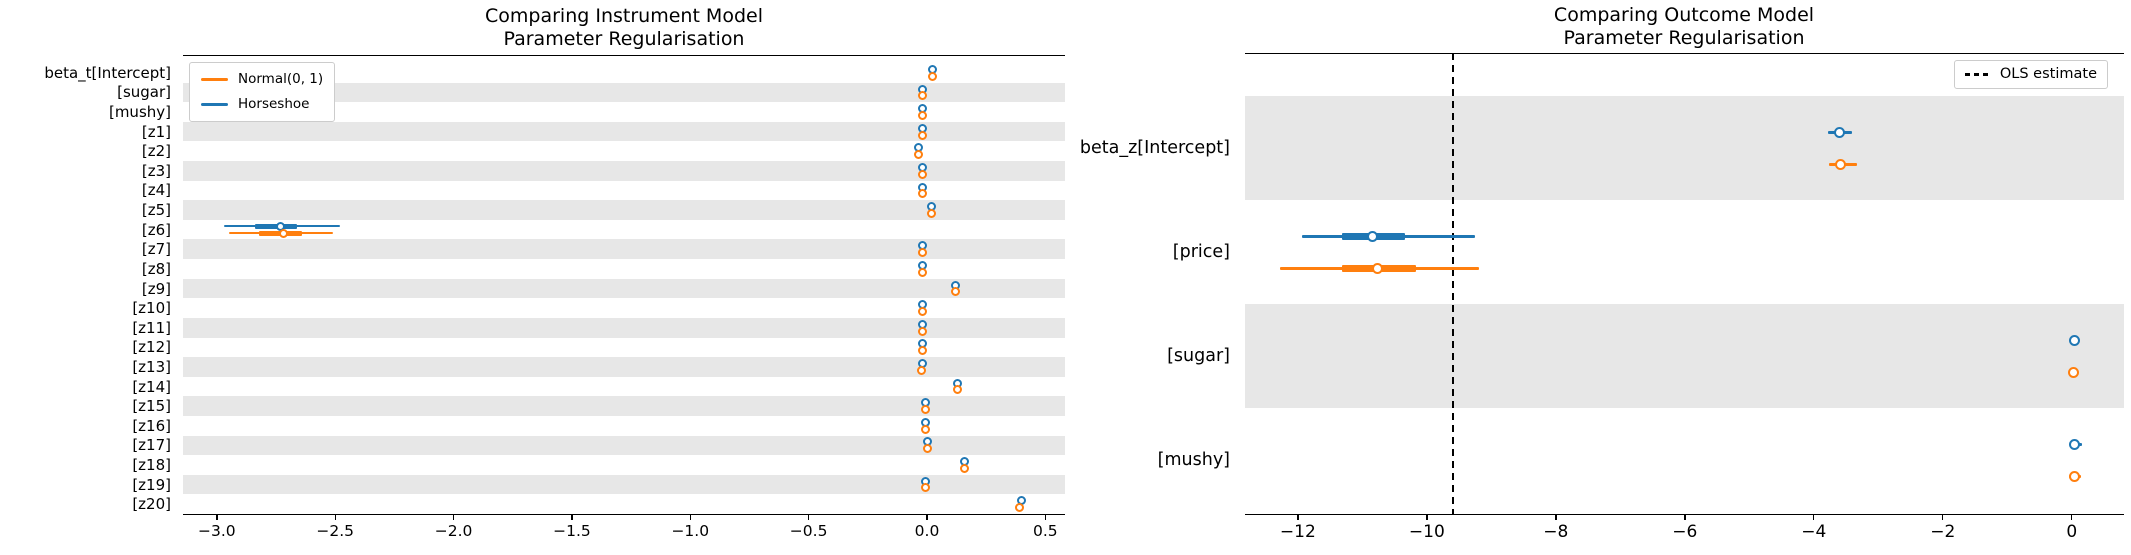 This screenshot has width=2131, height=555. Describe the element at coordinates (1452, 284) in the screenshot. I see `ols-estimate-line` at that location.